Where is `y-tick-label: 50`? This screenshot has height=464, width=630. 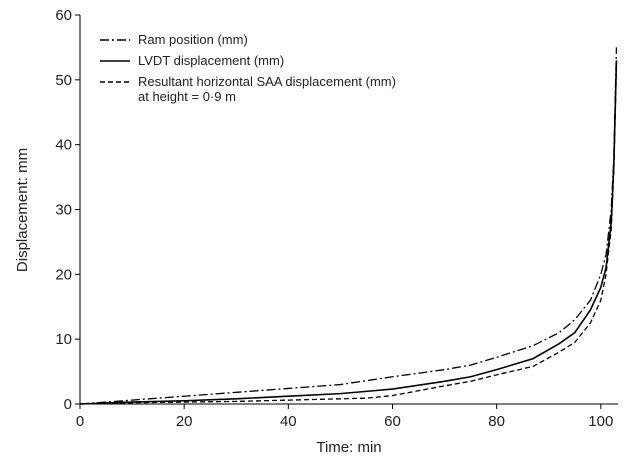 y-tick-label: 50 is located at coordinates (63, 80).